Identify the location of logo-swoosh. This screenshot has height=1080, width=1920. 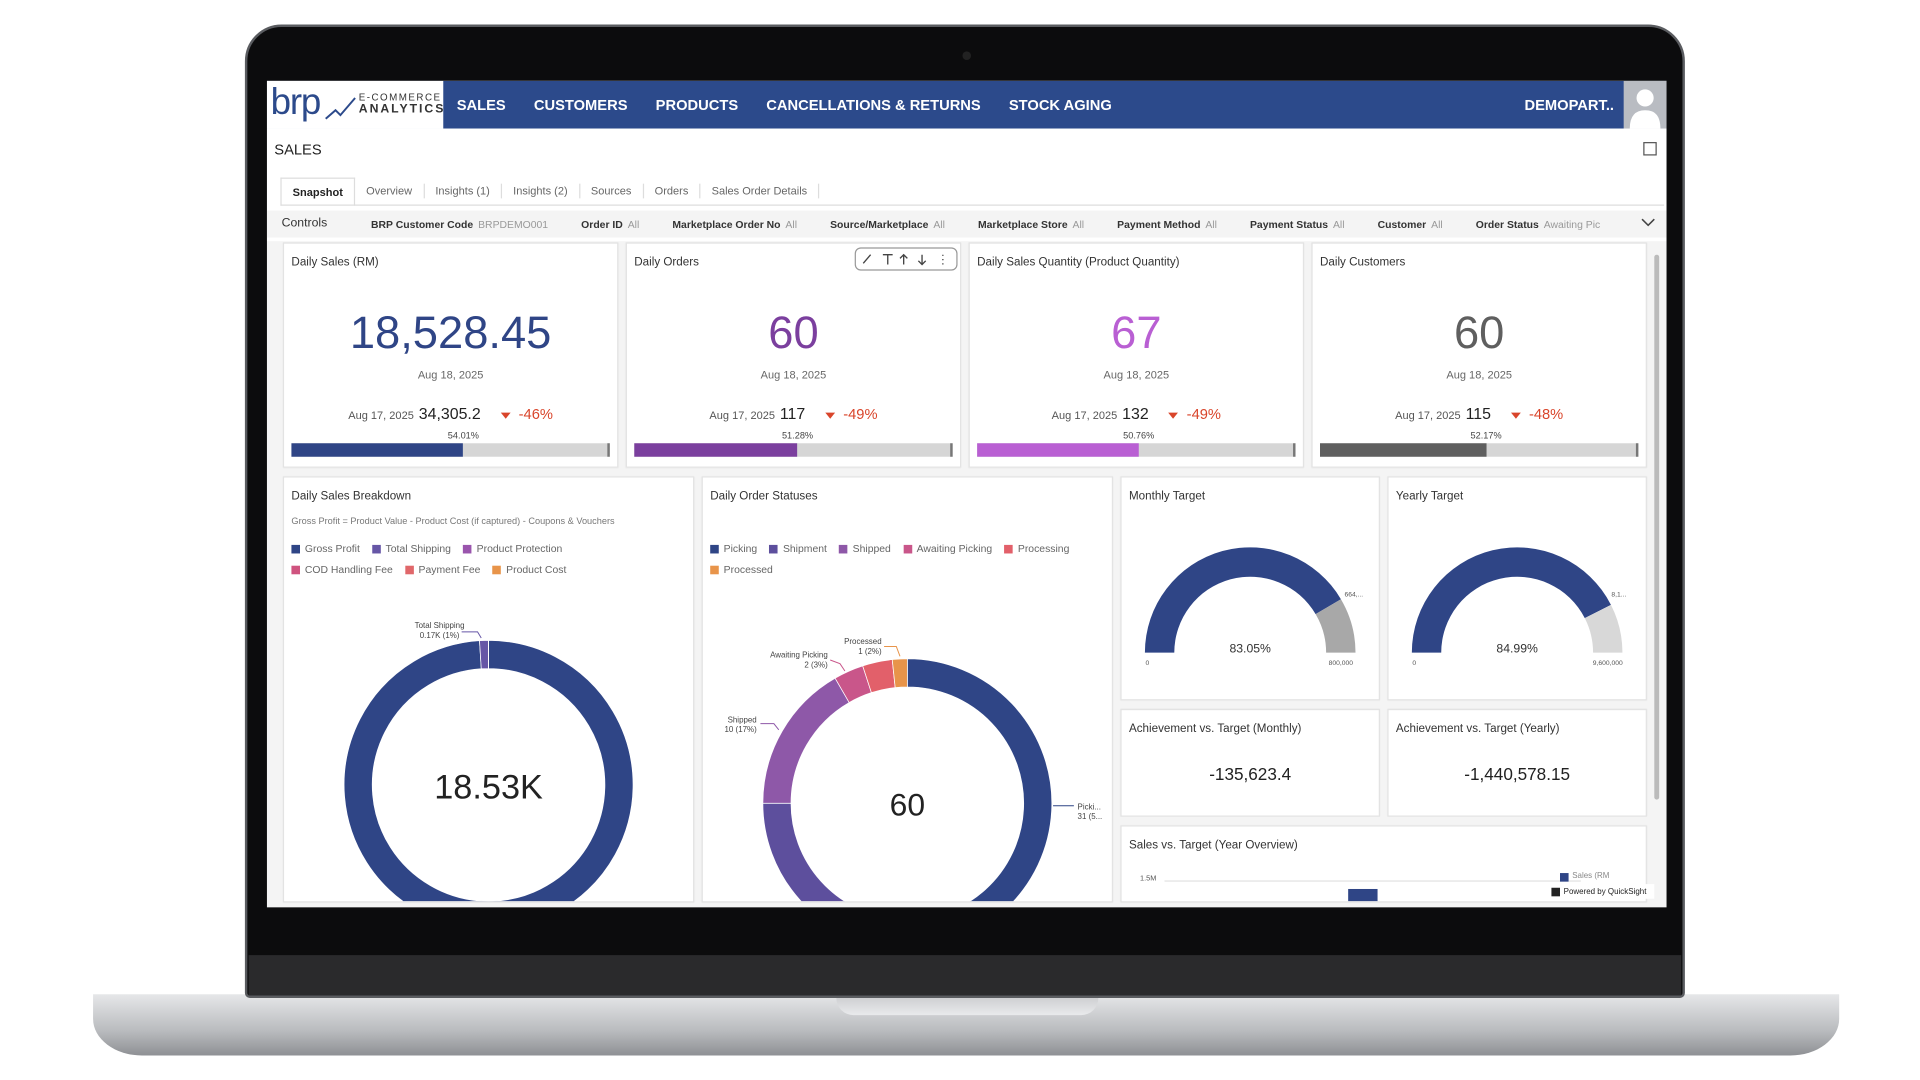
(340, 108).